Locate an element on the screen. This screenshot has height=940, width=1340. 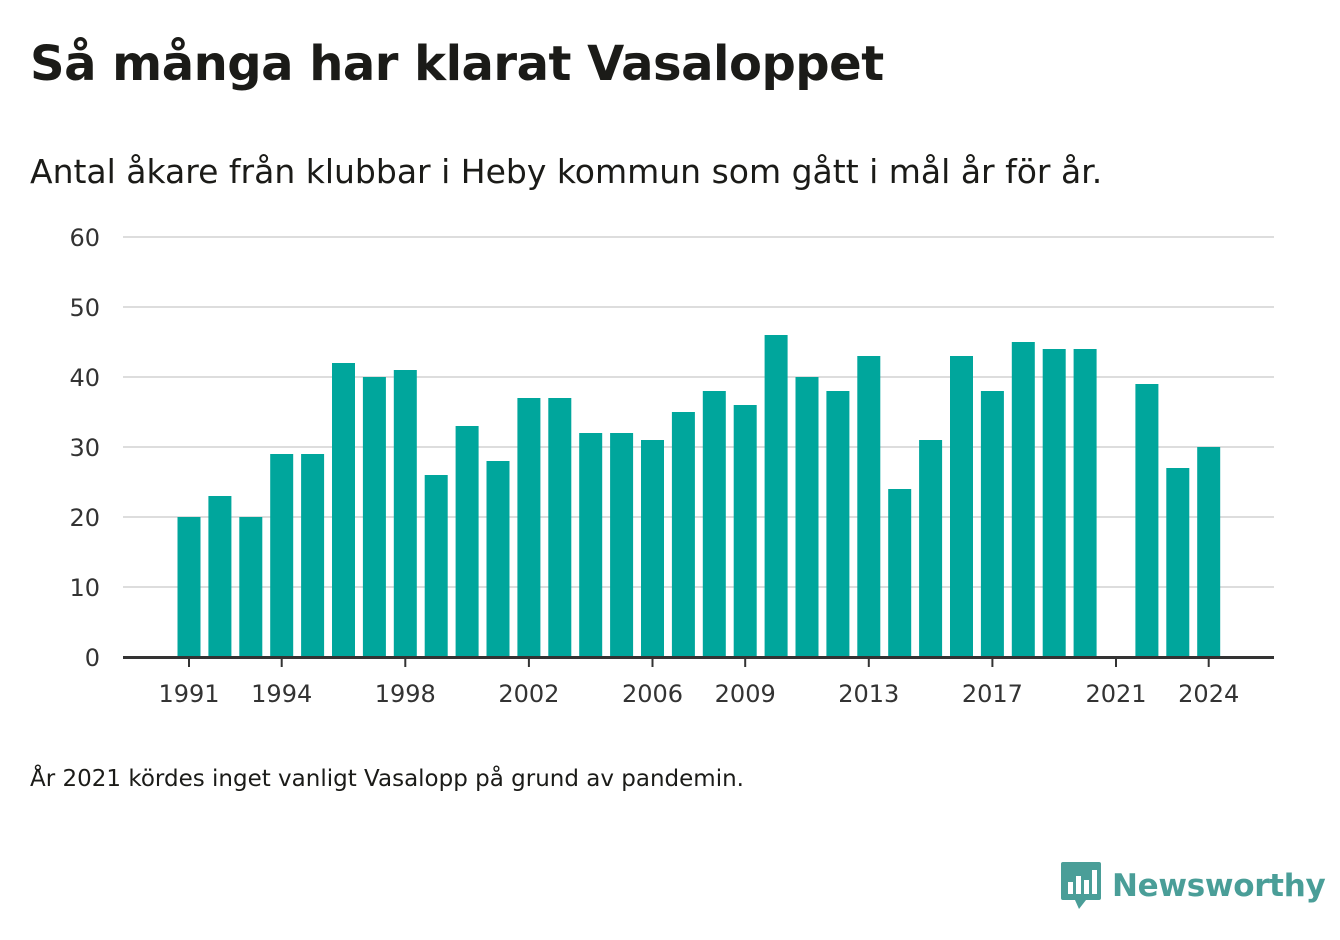
newsworthy-logo-icon is located at coordinates (1081, 885).